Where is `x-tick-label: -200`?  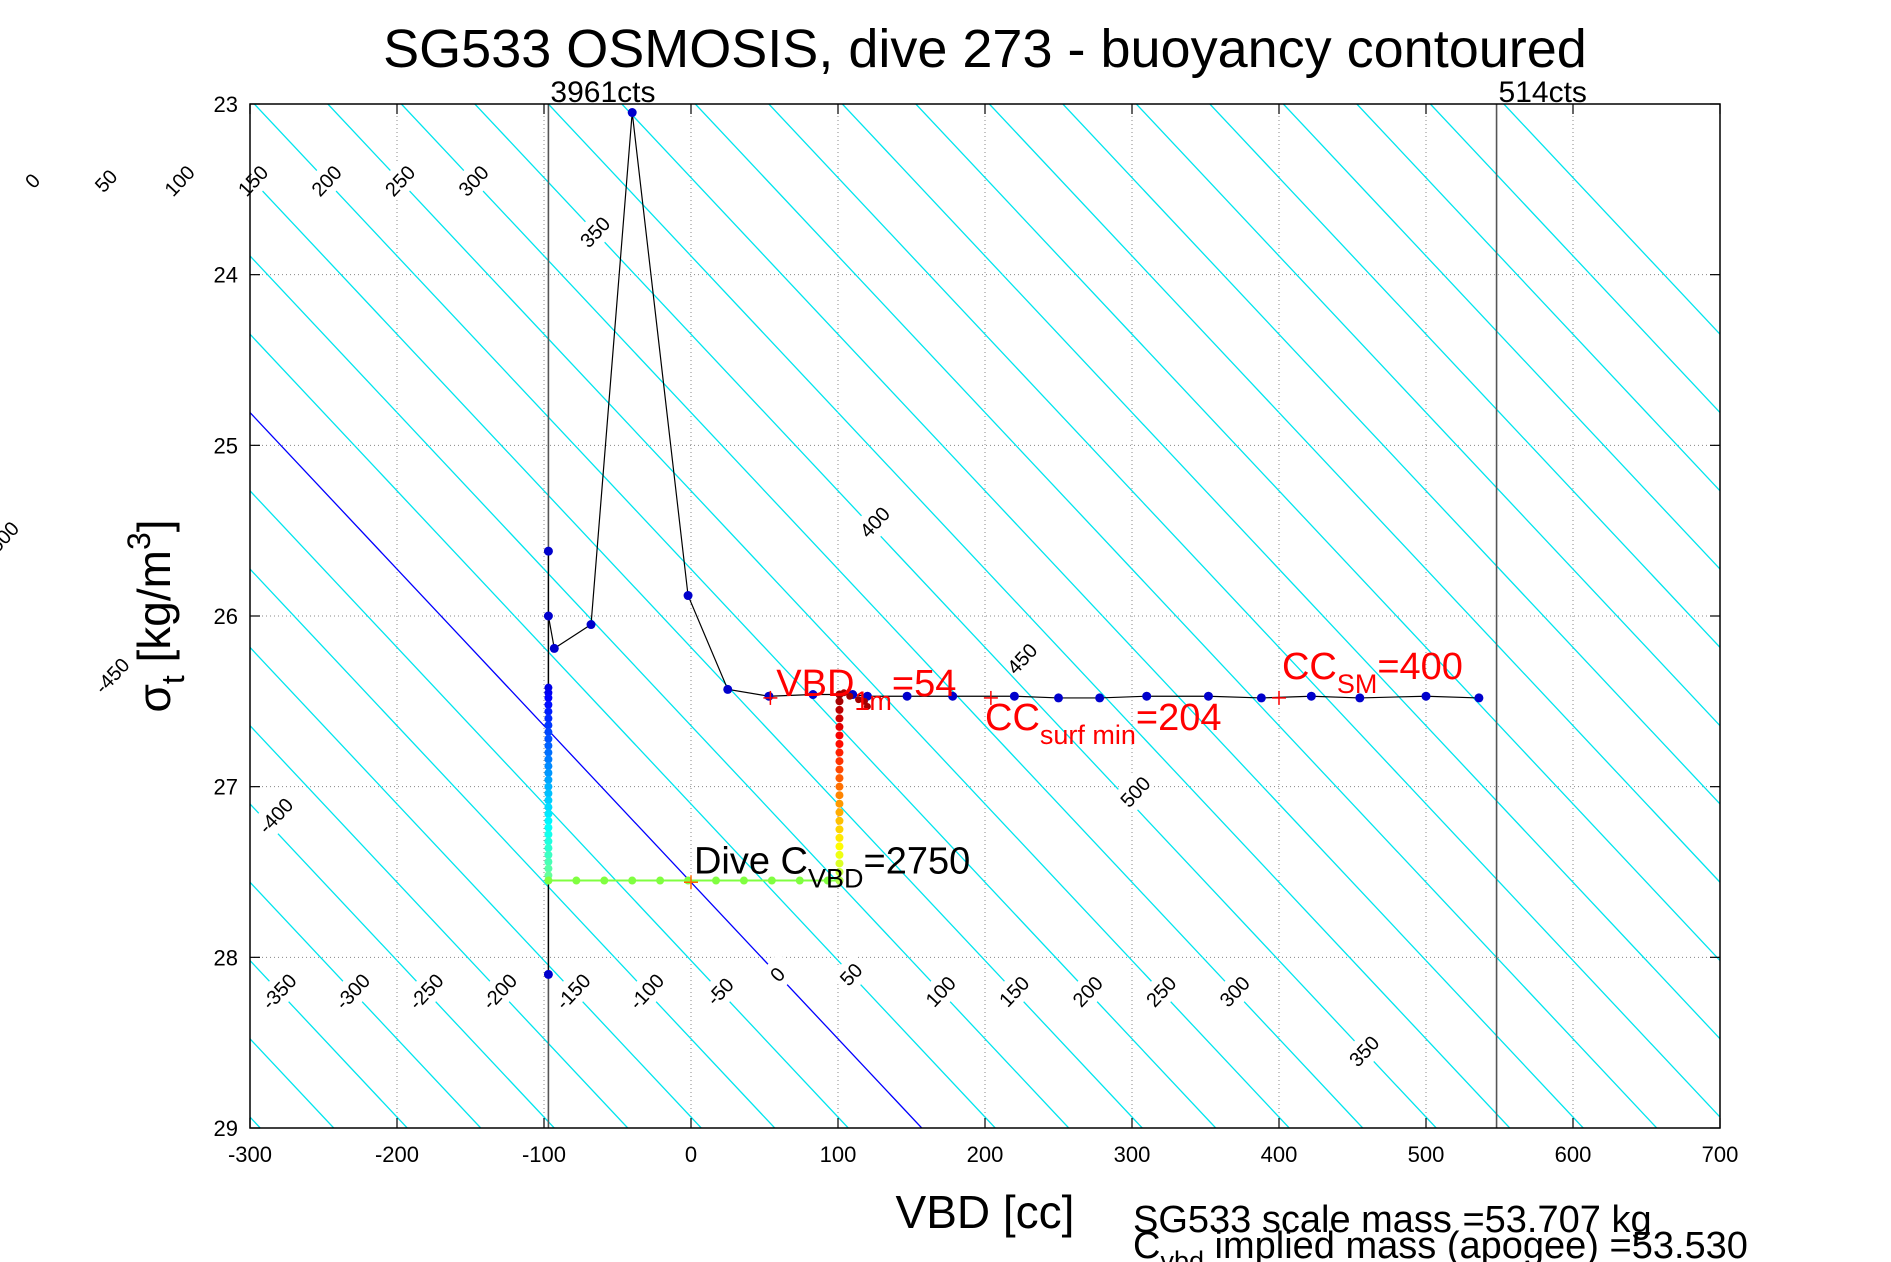
x-tick-label: -200 is located at coordinates (397, 1154).